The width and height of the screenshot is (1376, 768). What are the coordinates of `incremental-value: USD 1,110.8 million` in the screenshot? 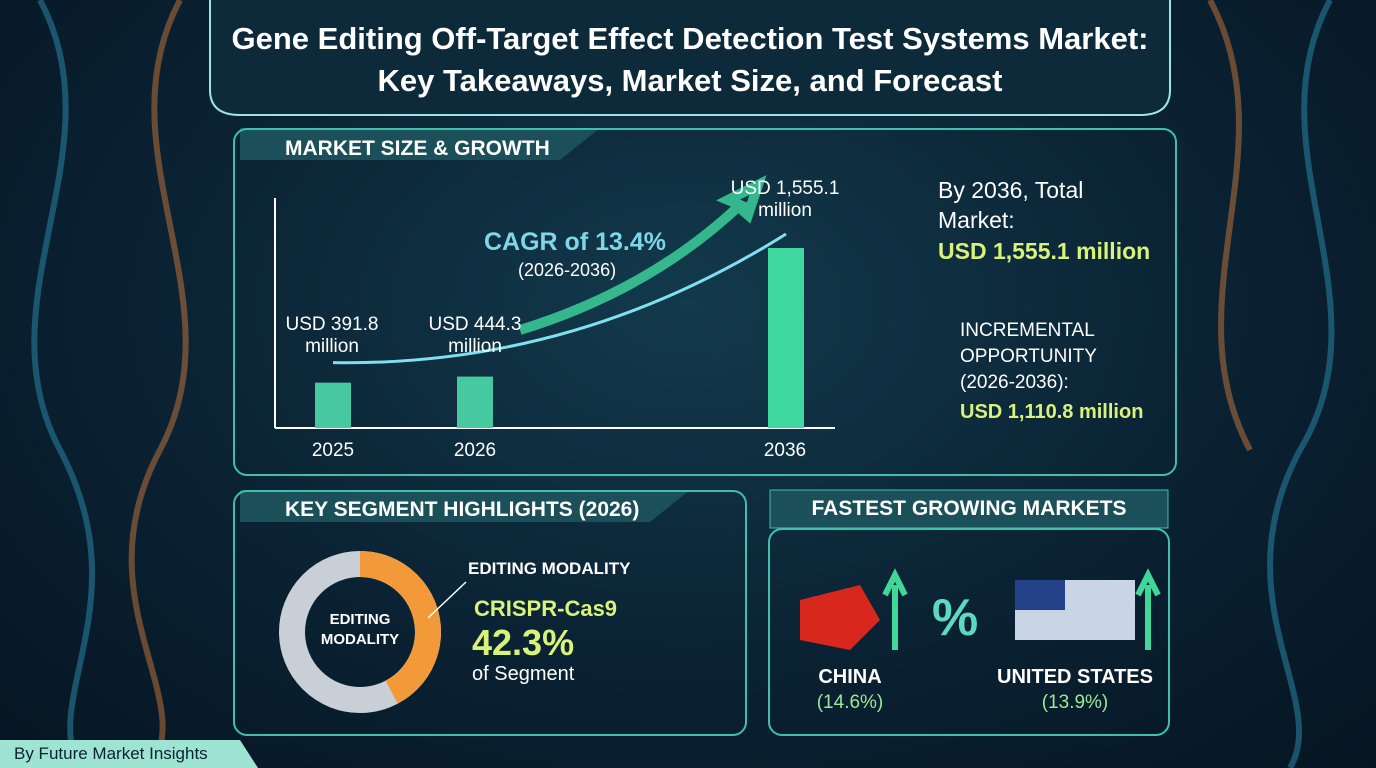 It's located at (1052, 412).